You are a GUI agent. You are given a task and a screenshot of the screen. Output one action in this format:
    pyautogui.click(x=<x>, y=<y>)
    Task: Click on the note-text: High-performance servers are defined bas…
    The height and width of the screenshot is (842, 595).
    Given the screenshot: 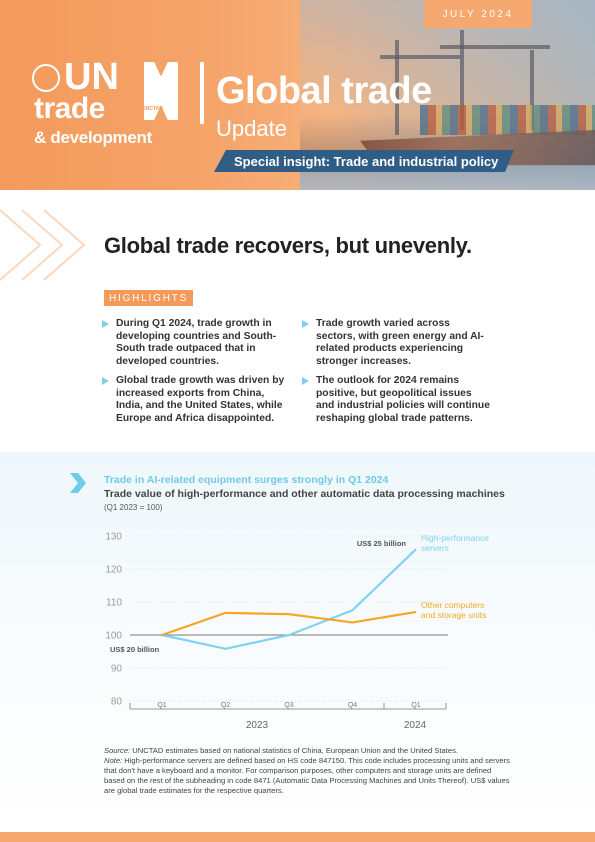 What is the action you would take?
    pyautogui.click(x=307, y=775)
    